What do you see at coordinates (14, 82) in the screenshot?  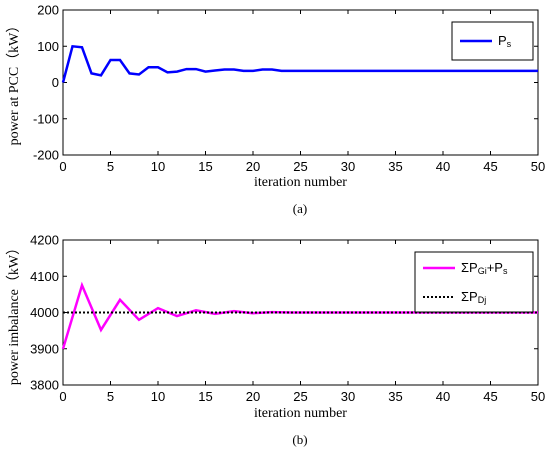 I see `y-axis-label: power at PCC（kW）` at bounding box center [14, 82].